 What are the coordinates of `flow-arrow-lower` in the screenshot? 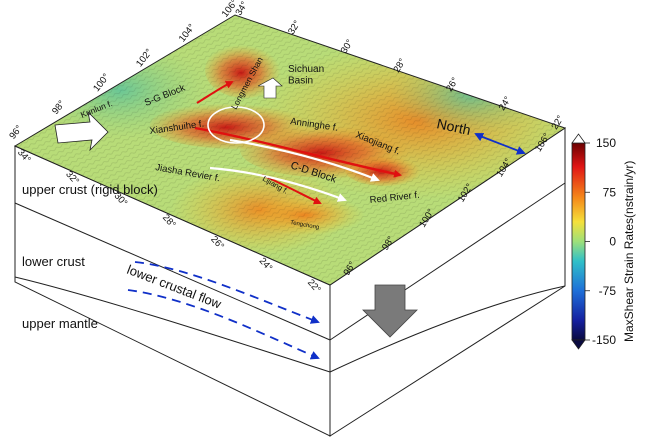 It's located at (223, 324).